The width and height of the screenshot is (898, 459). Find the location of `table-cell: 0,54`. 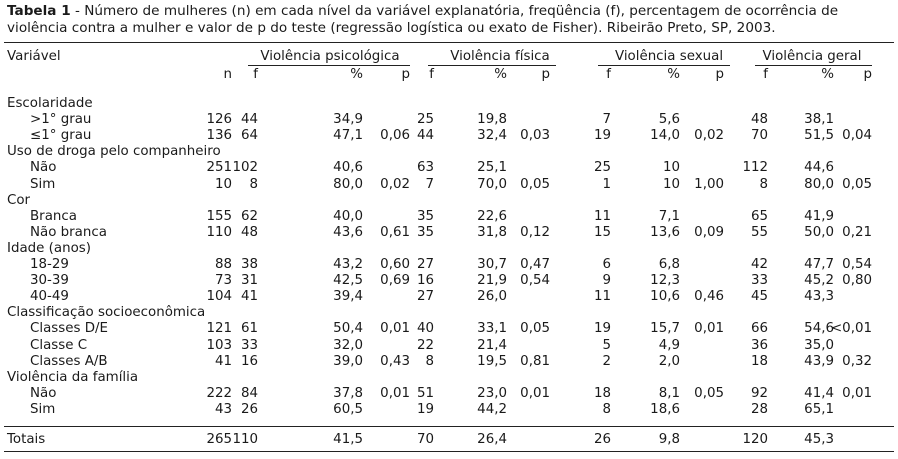

table-cell: 0,54 is located at coordinates (857, 264).